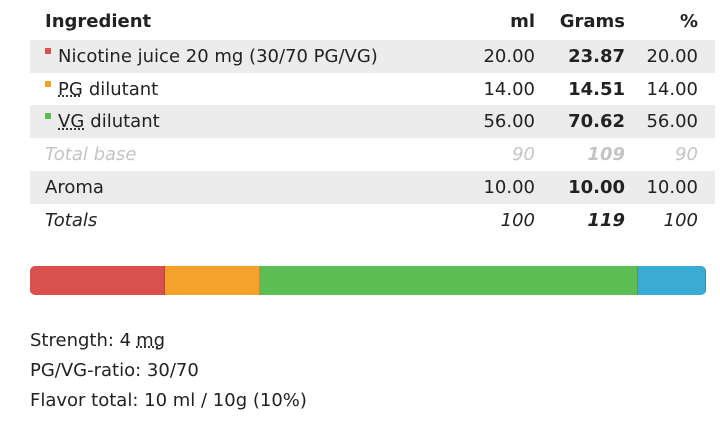 The height and width of the screenshot is (430, 720). What do you see at coordinates (606, 220) in the screenshot?
I see `value-cell: 119` at bounding box center [606, 220].